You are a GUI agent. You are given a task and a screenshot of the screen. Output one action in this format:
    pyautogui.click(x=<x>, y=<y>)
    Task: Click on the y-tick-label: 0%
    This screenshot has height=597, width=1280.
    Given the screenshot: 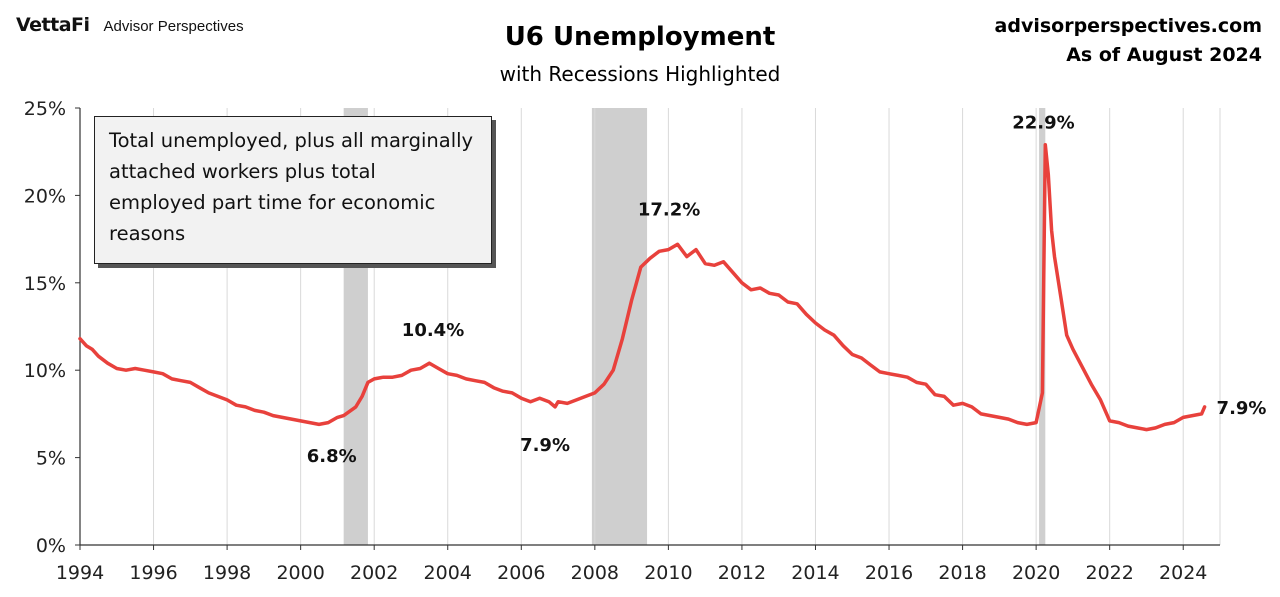 What is the action you would take?
    pyautogui.click(x=51, y=546)
    